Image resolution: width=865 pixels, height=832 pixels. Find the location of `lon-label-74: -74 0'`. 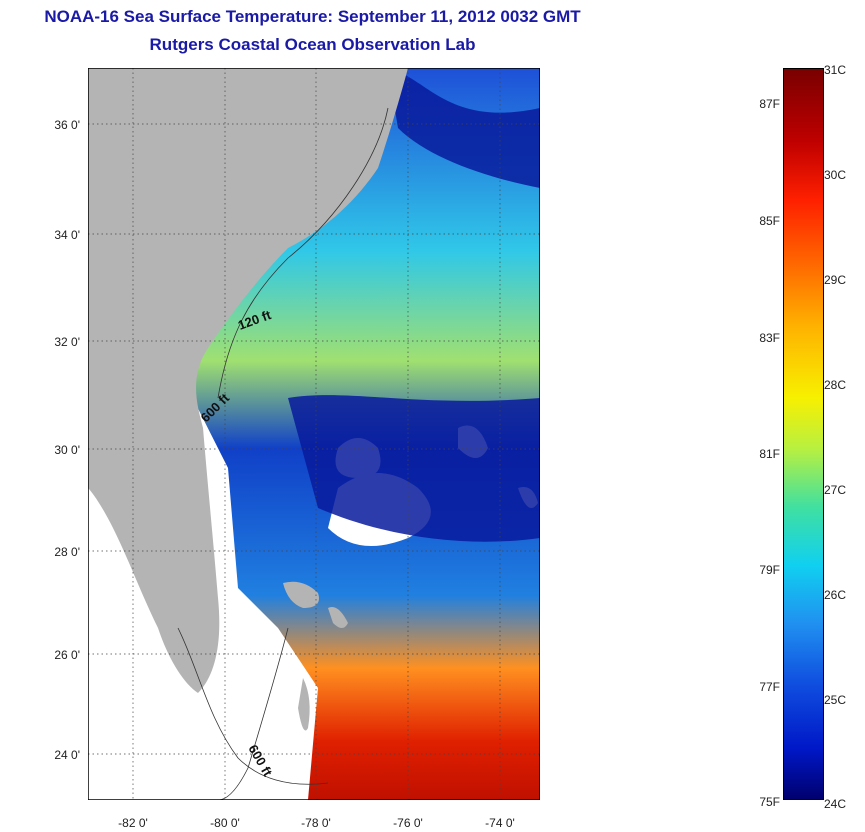

lon-label-74: -74 0' is located at coordinates (500, 823).